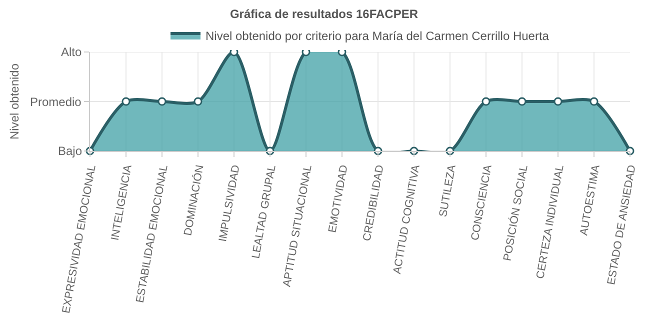 This screenshot has width=648, height=324. What do you see at coordinates (71, 52) in the screenshot?
I see `ref-line-label: Alto` at bounding box center [71, 52].